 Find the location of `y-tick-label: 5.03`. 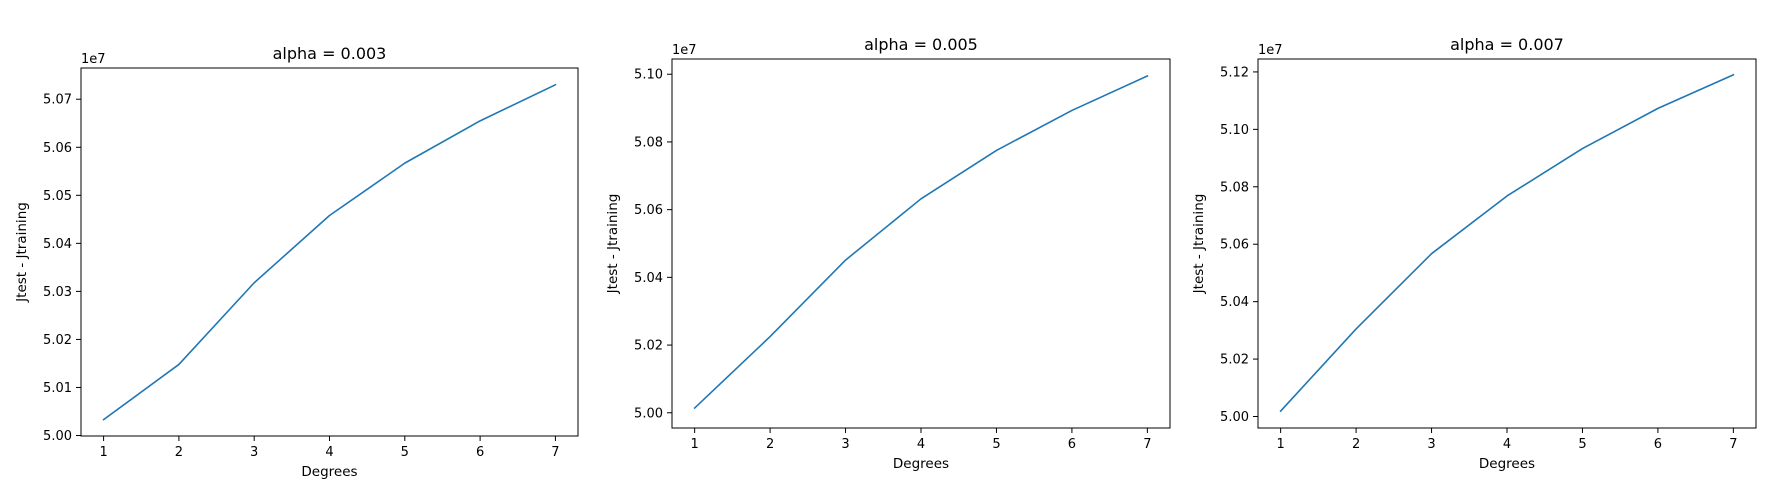

y-tick-label: 5.03 is located at coordinates (57, 292).